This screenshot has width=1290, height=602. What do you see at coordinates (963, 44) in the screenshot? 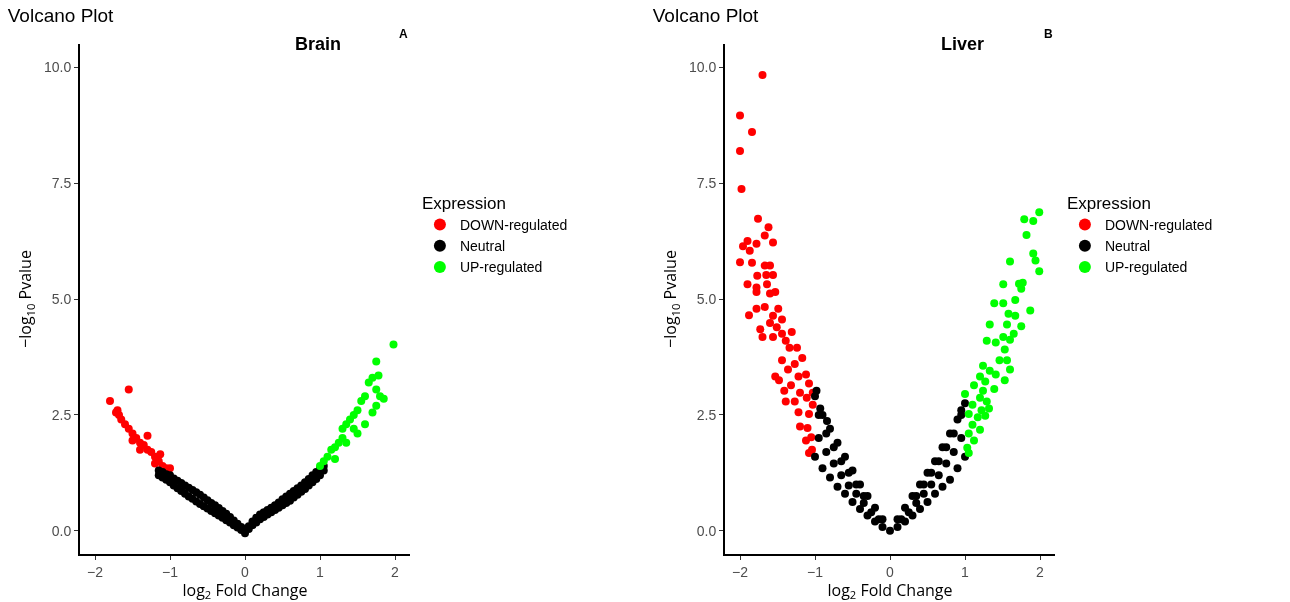
I see `annotation: Liver` at bounding box center [963, 44].